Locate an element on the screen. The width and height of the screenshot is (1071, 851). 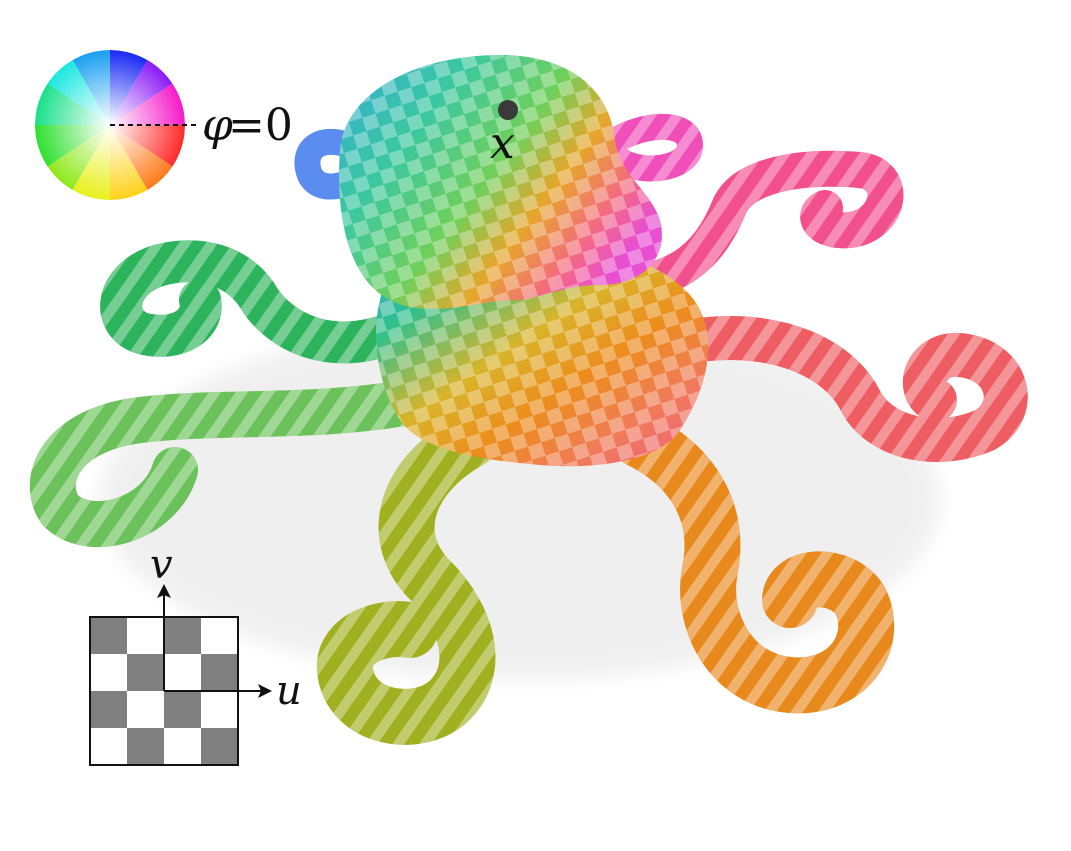
tentacle-pink is located at coordinates (768, 224).